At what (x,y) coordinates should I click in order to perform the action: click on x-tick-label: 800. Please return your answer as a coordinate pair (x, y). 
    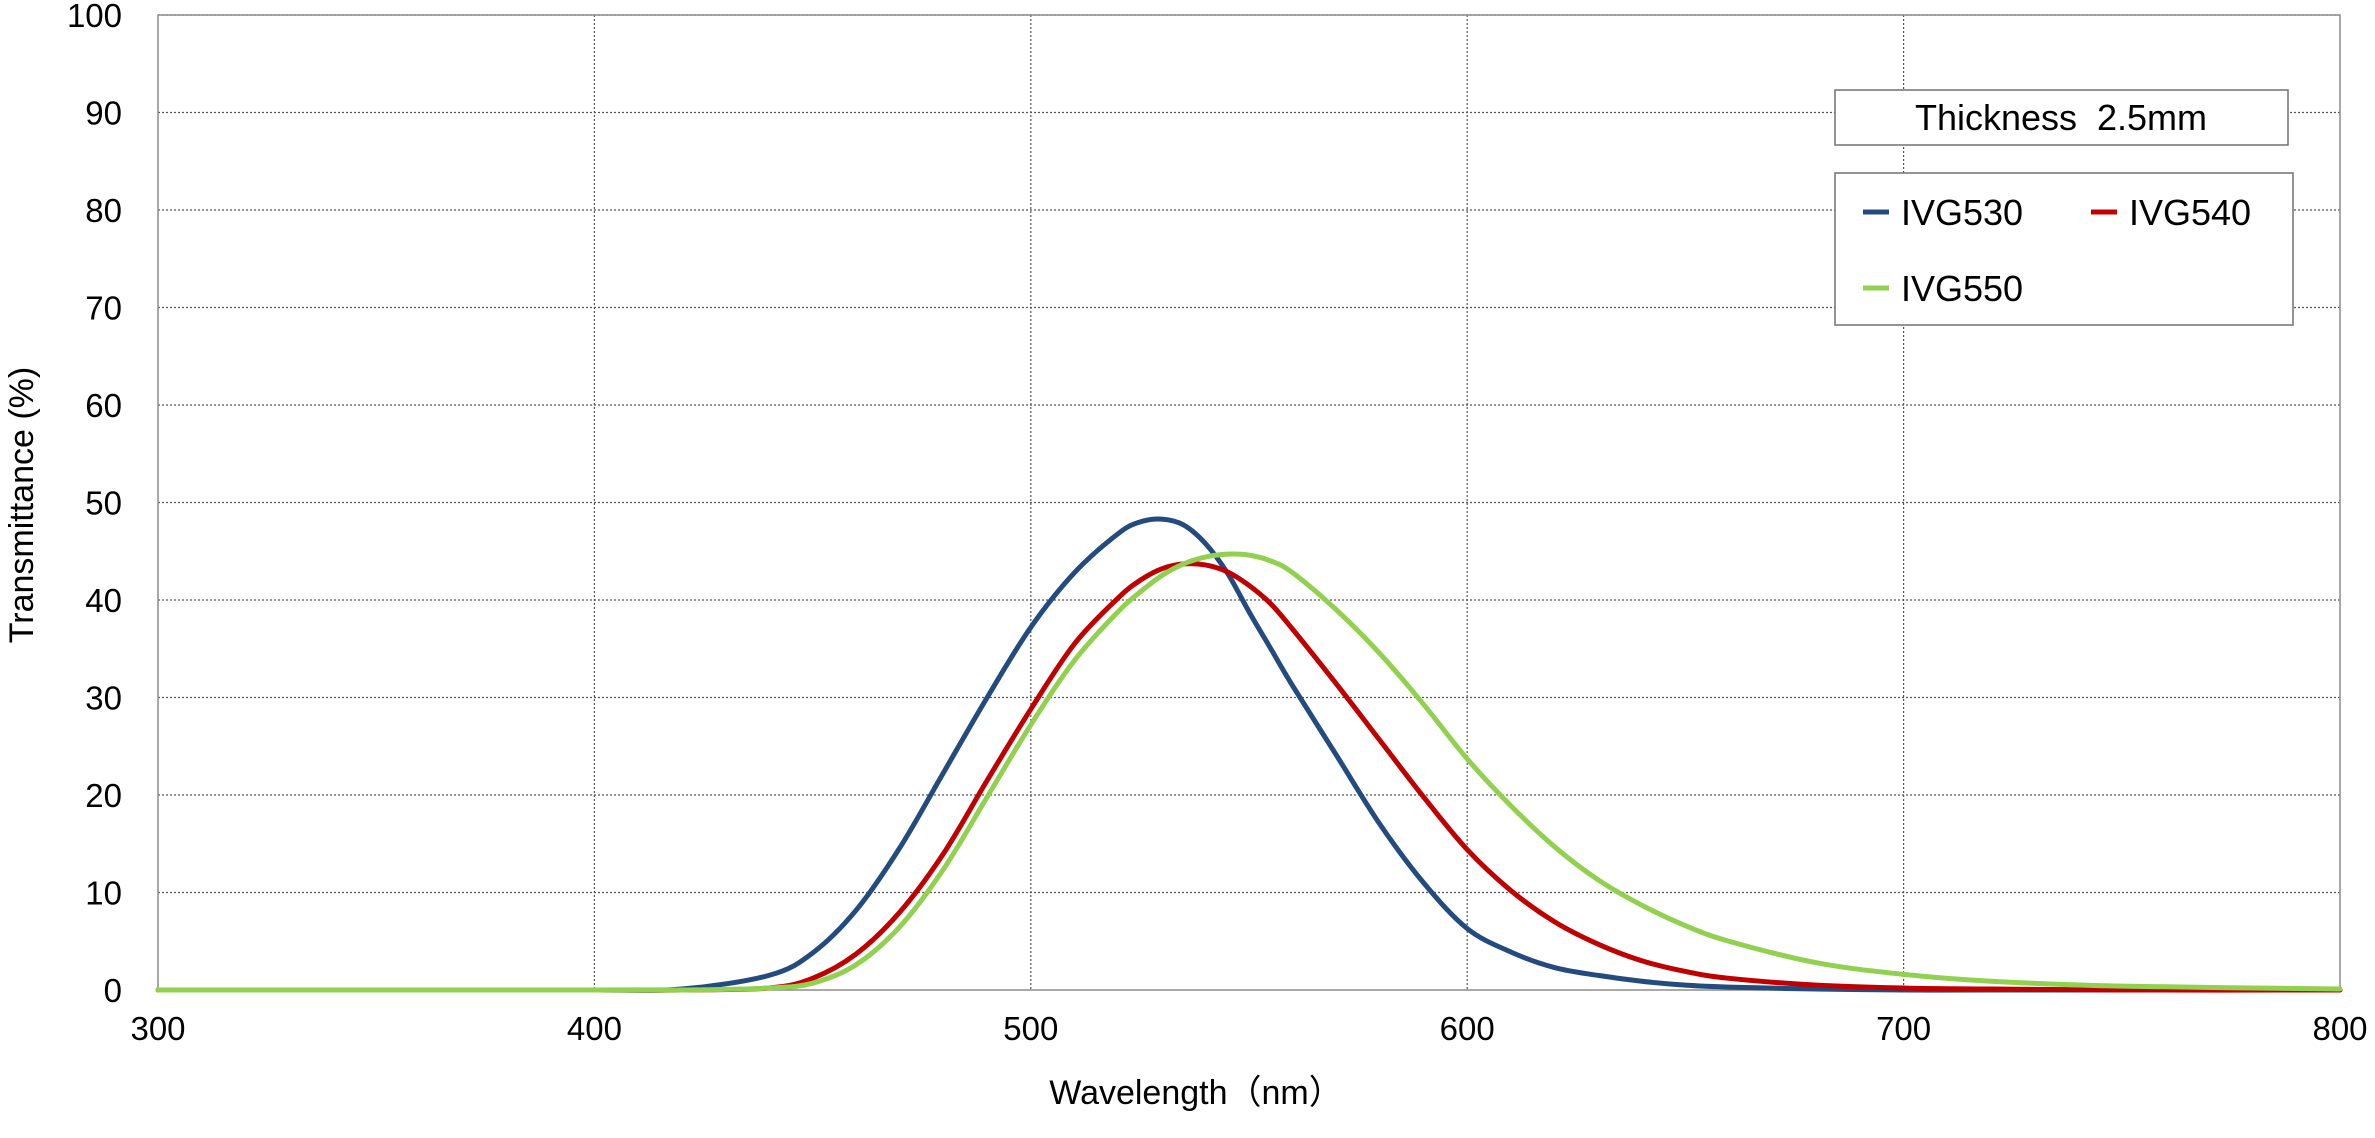
    Looking at the image, I should click on (2339, 1028).